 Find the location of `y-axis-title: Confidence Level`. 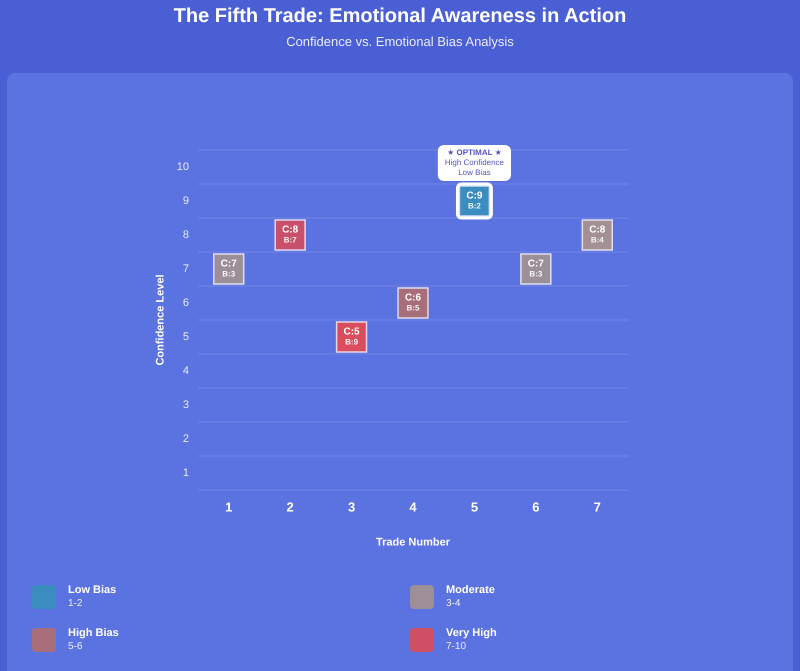

y-axis-title: Confidence Level is located at coordinates (160, 320).